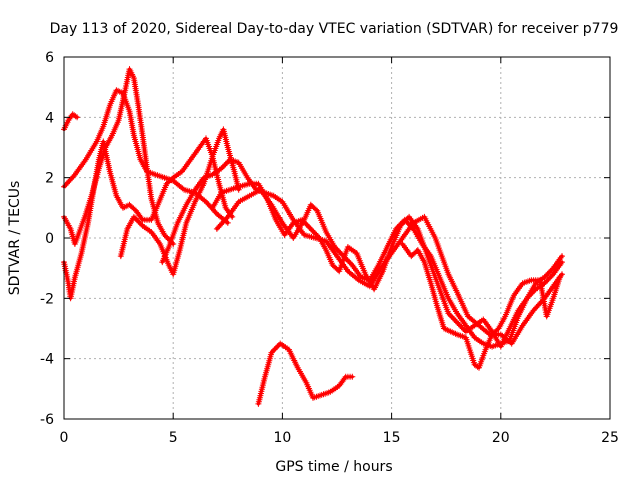 The height and width of the screenshot is (480, 640). Describe the element at coordinates (15, 238) in the screenshot. I see `y-axis-title: SDTVAR / TECUs` at that location.